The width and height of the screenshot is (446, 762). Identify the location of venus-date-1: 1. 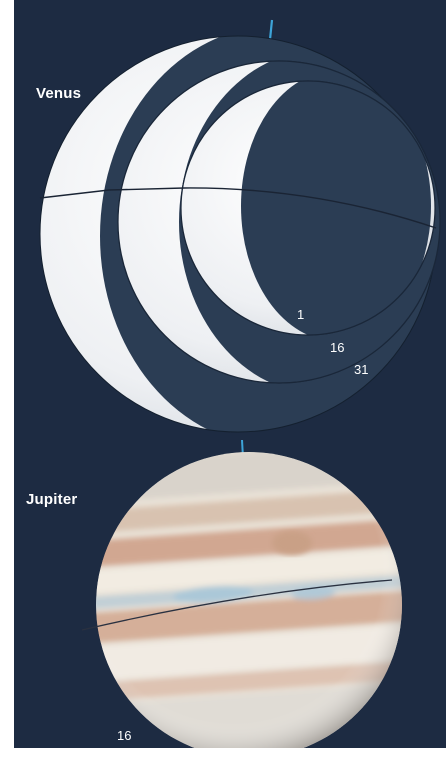
(301, 314).